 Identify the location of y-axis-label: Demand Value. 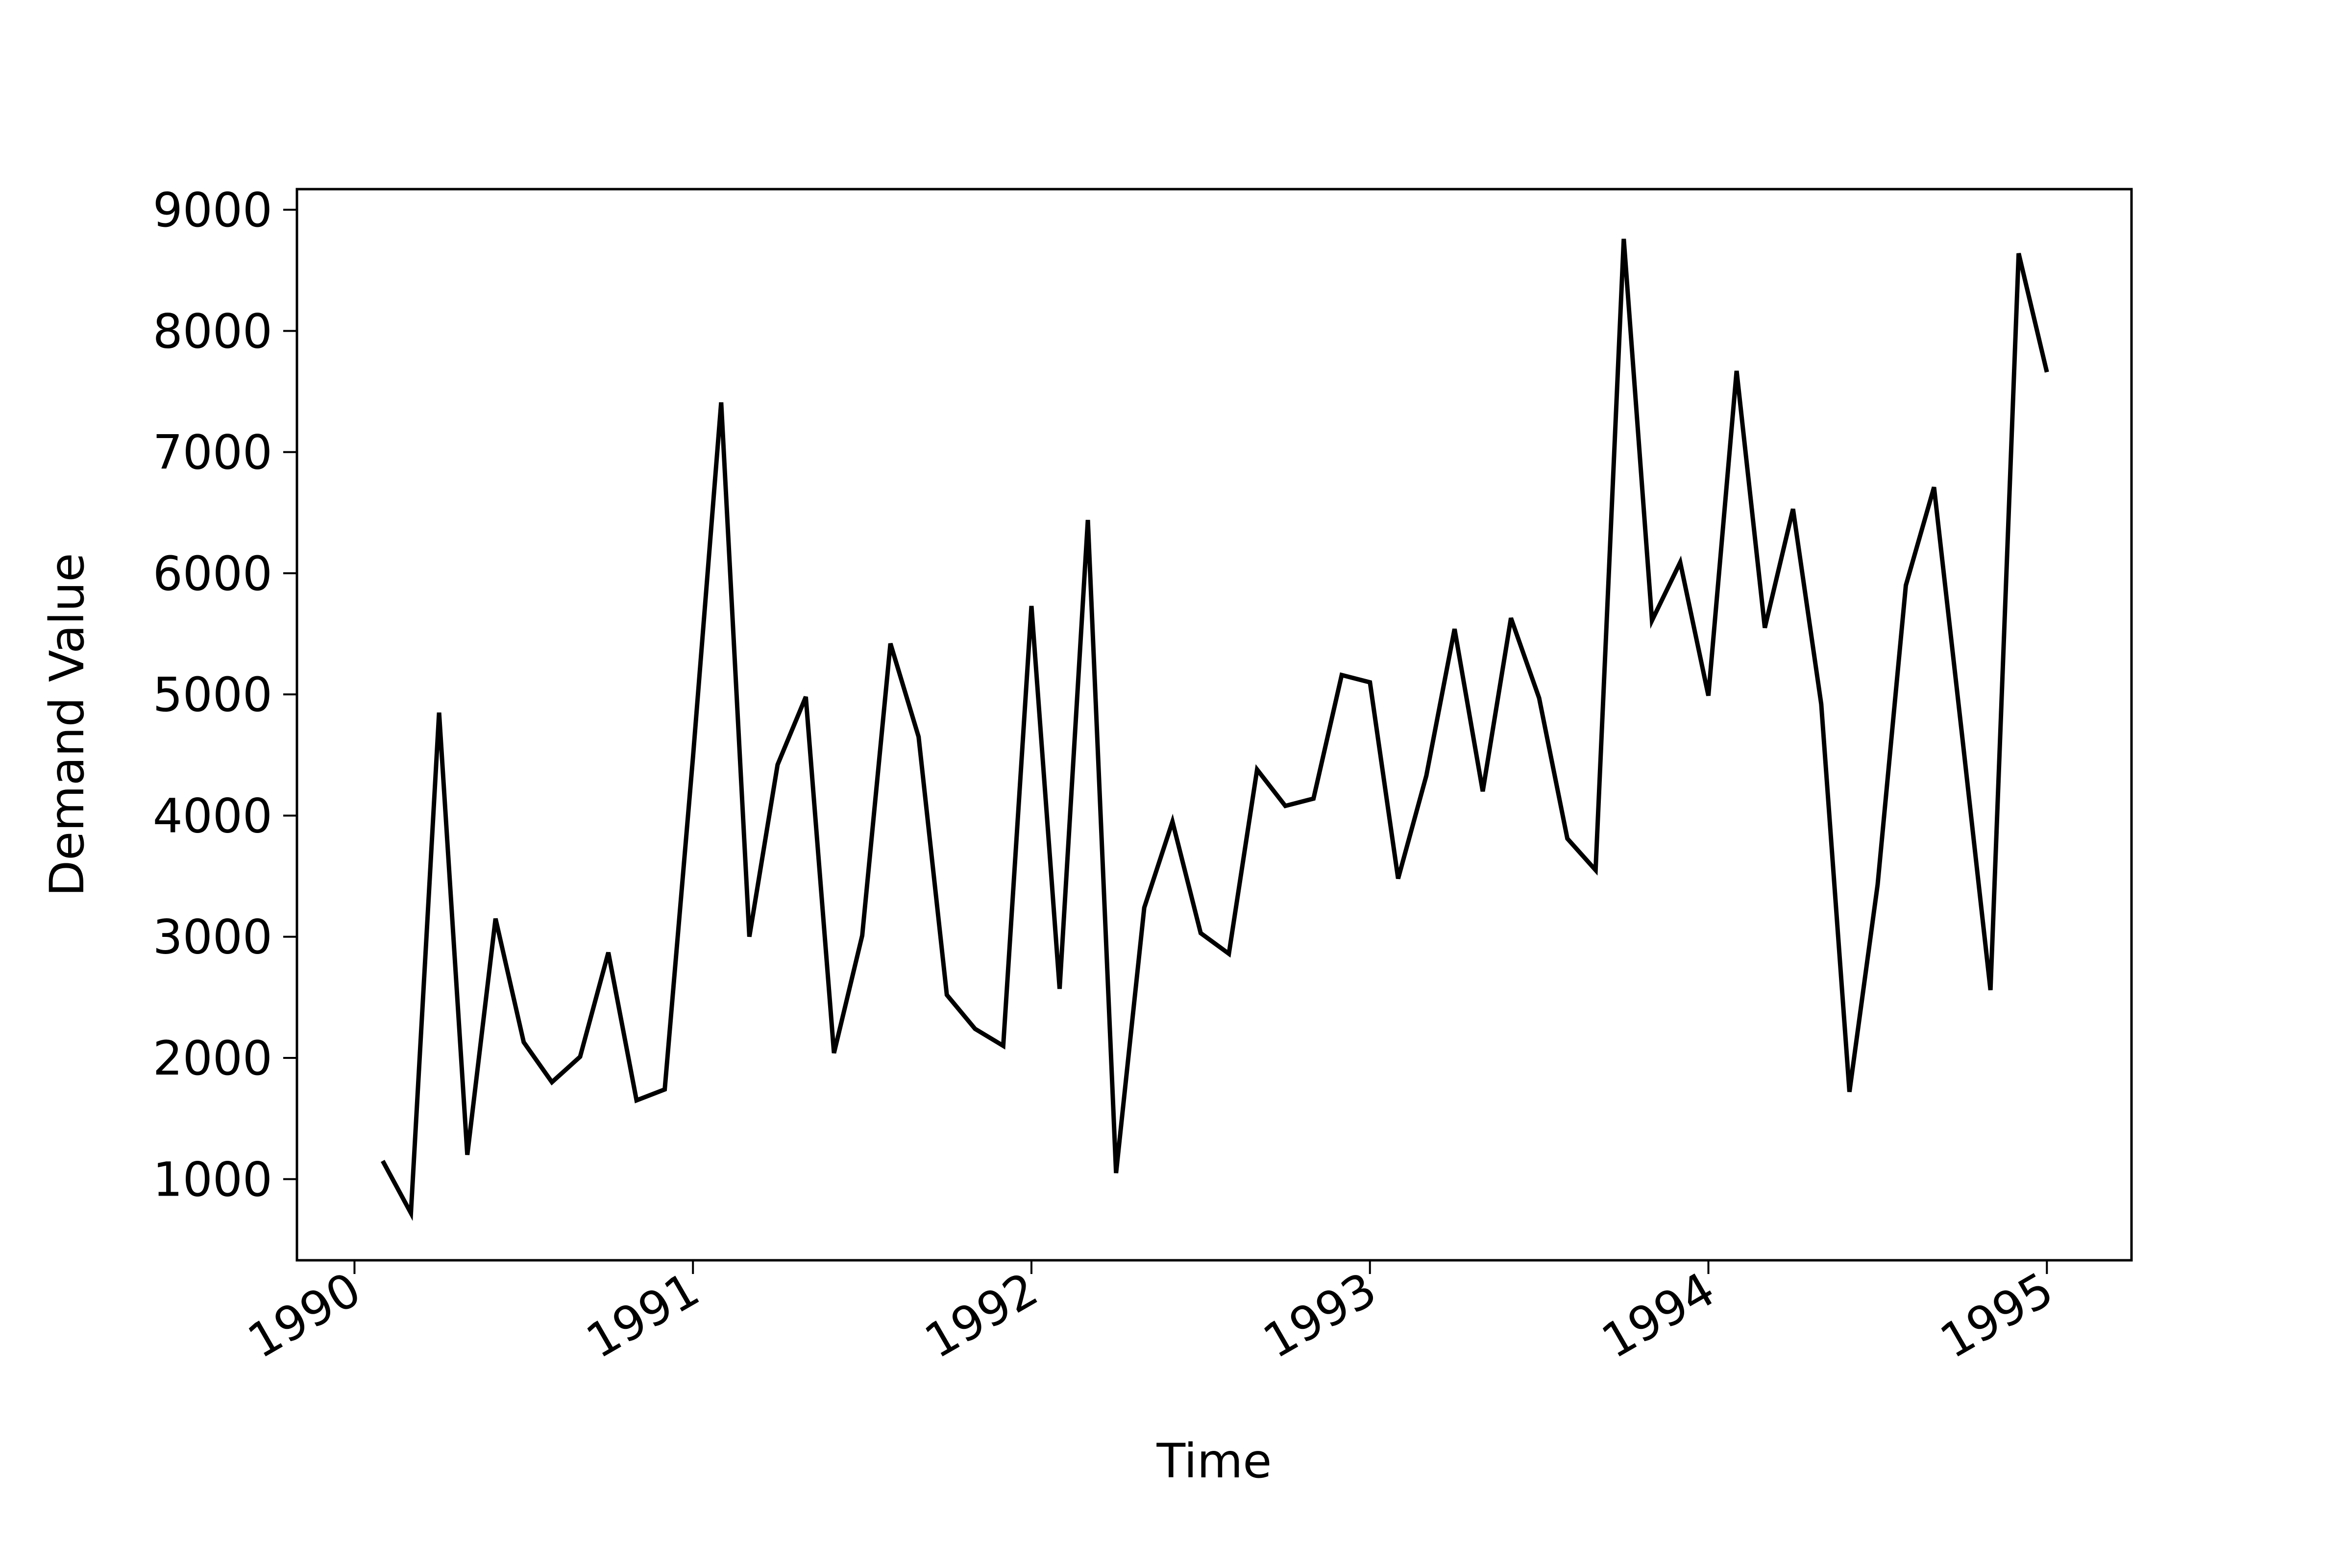
(67, 724).